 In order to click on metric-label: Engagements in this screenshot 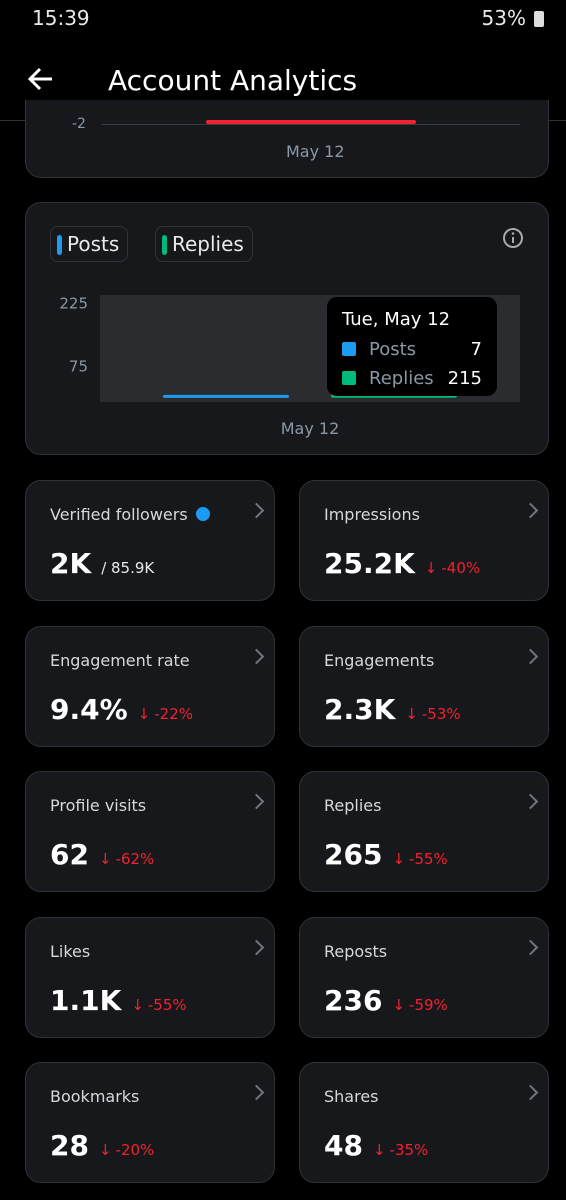, I will do `click(379, 660)`.